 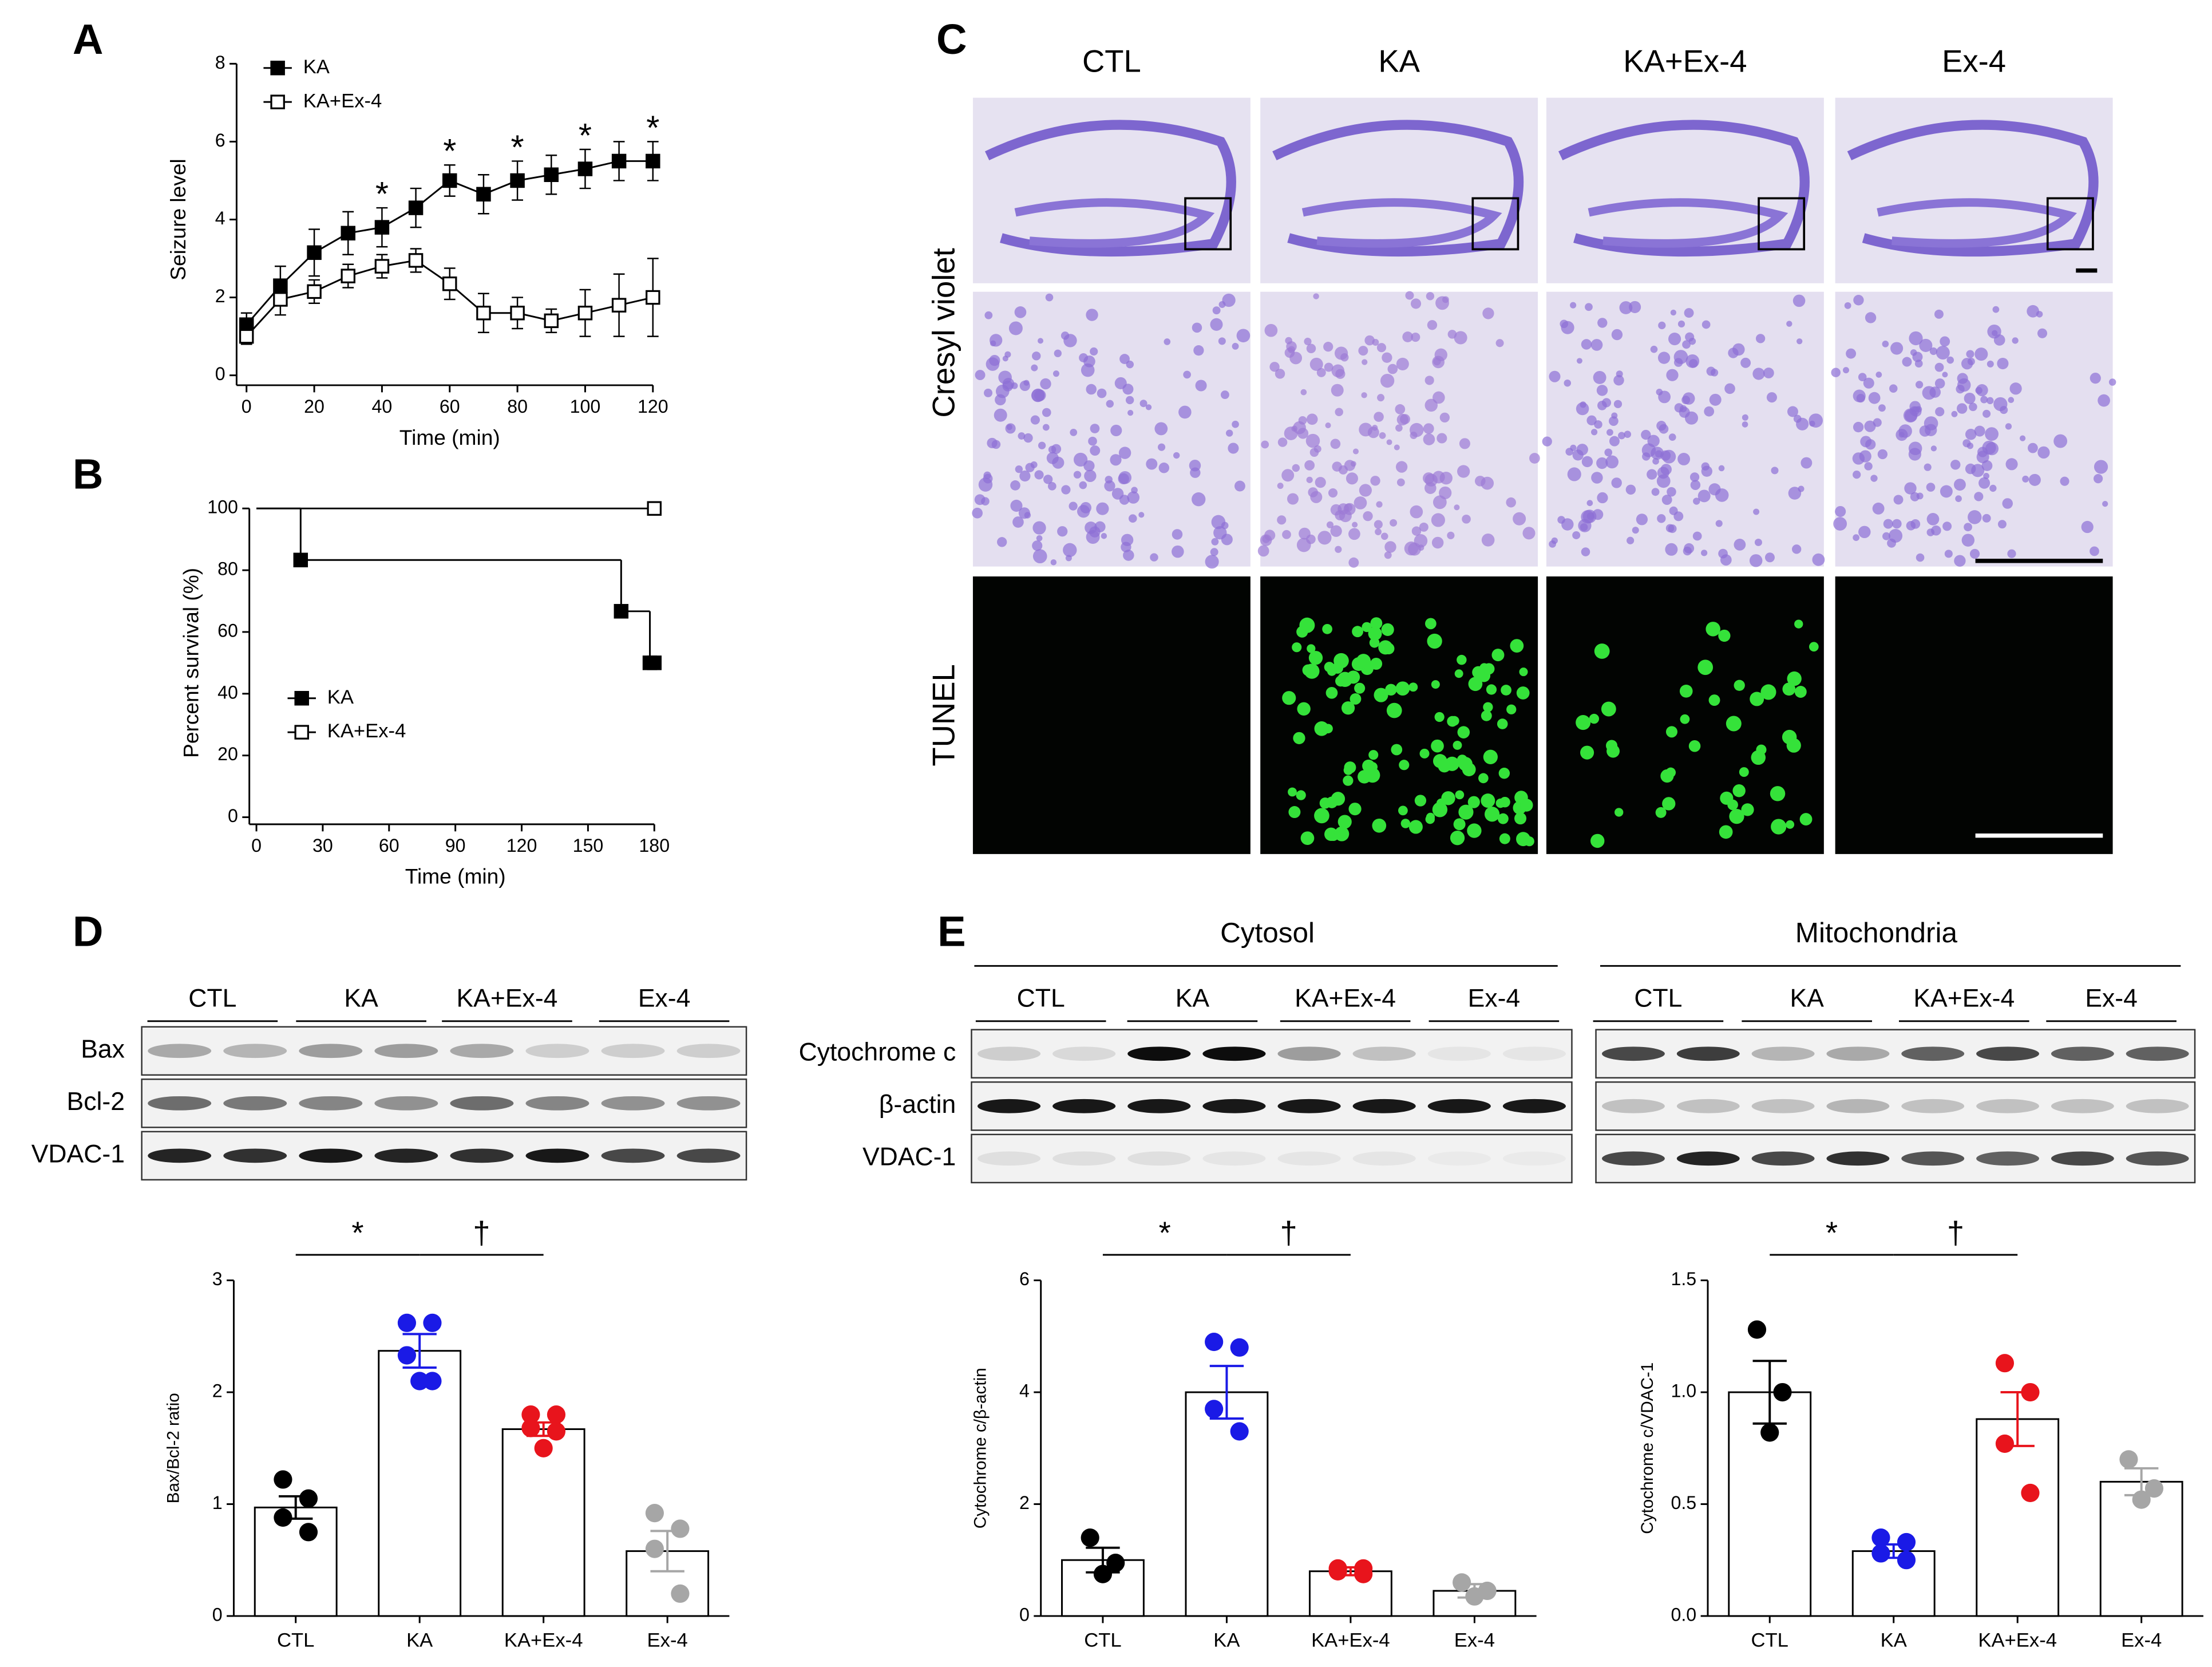 What do you see at coordinates (1683, 1502) in the screenshot?
I see `y-tick-label: 0.5` at bounding box center [1683, 1502].